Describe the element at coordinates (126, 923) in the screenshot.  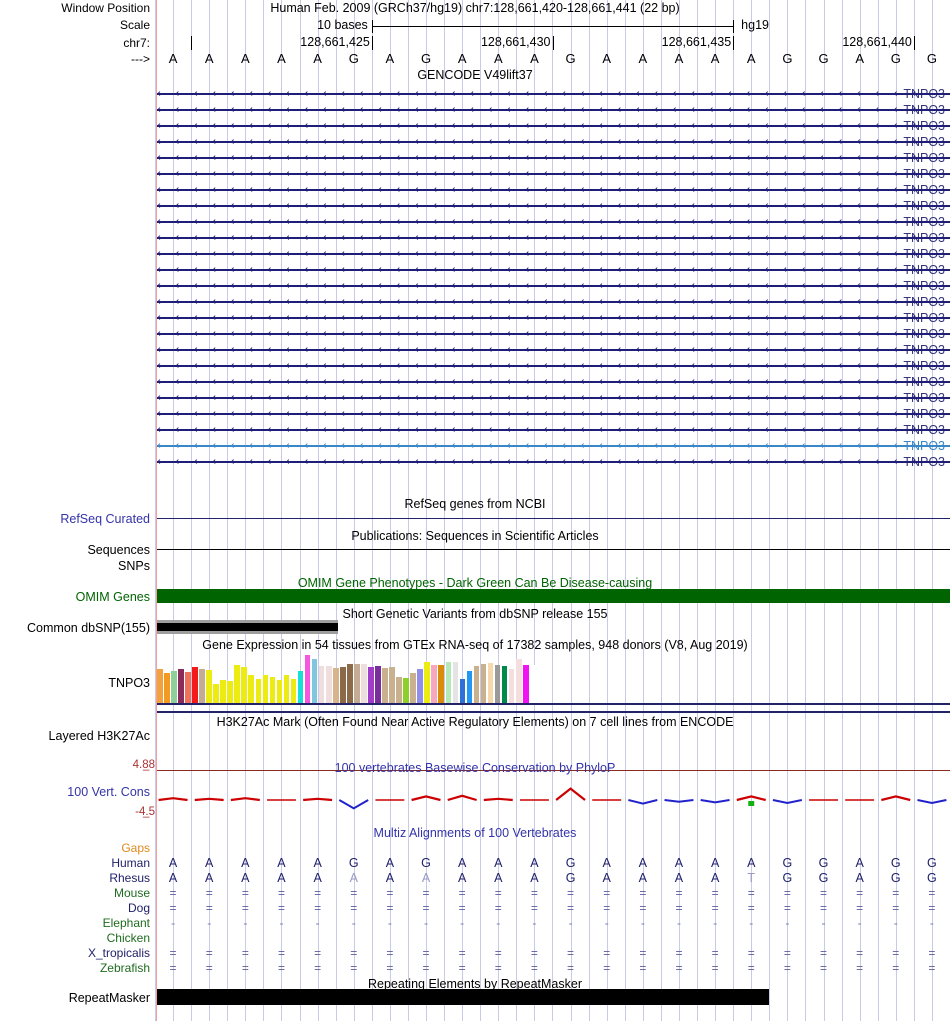
I see `species-label-elephant: Elephant` at that location.